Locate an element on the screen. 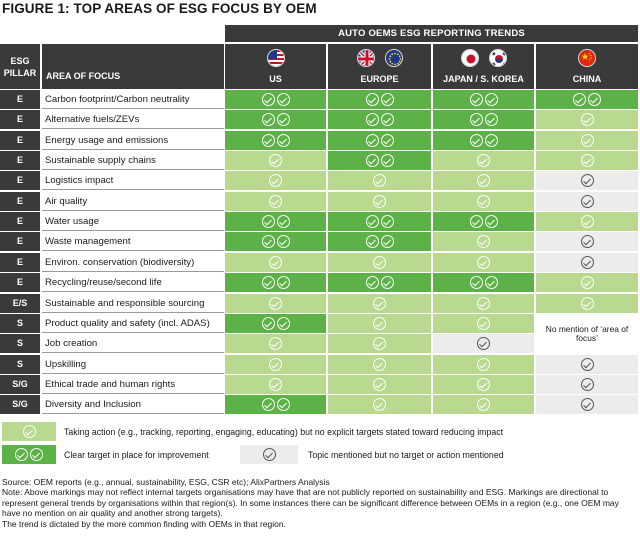 This screenshot has width=640, height=540. header-esg-pillar: ESG PILLAR is located at coordinates (20, 66).